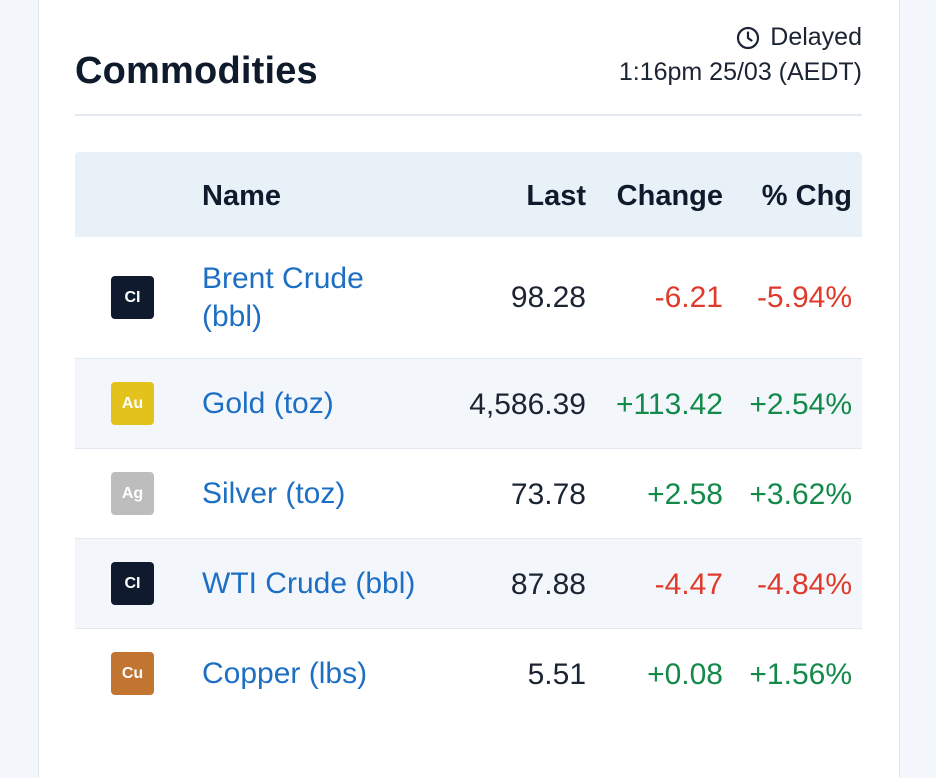 This screenshot has width=936, height=778. Describe the element at coordinates (132, 673) in the screenshot. I see `commodity-badge: Cu` at that location.